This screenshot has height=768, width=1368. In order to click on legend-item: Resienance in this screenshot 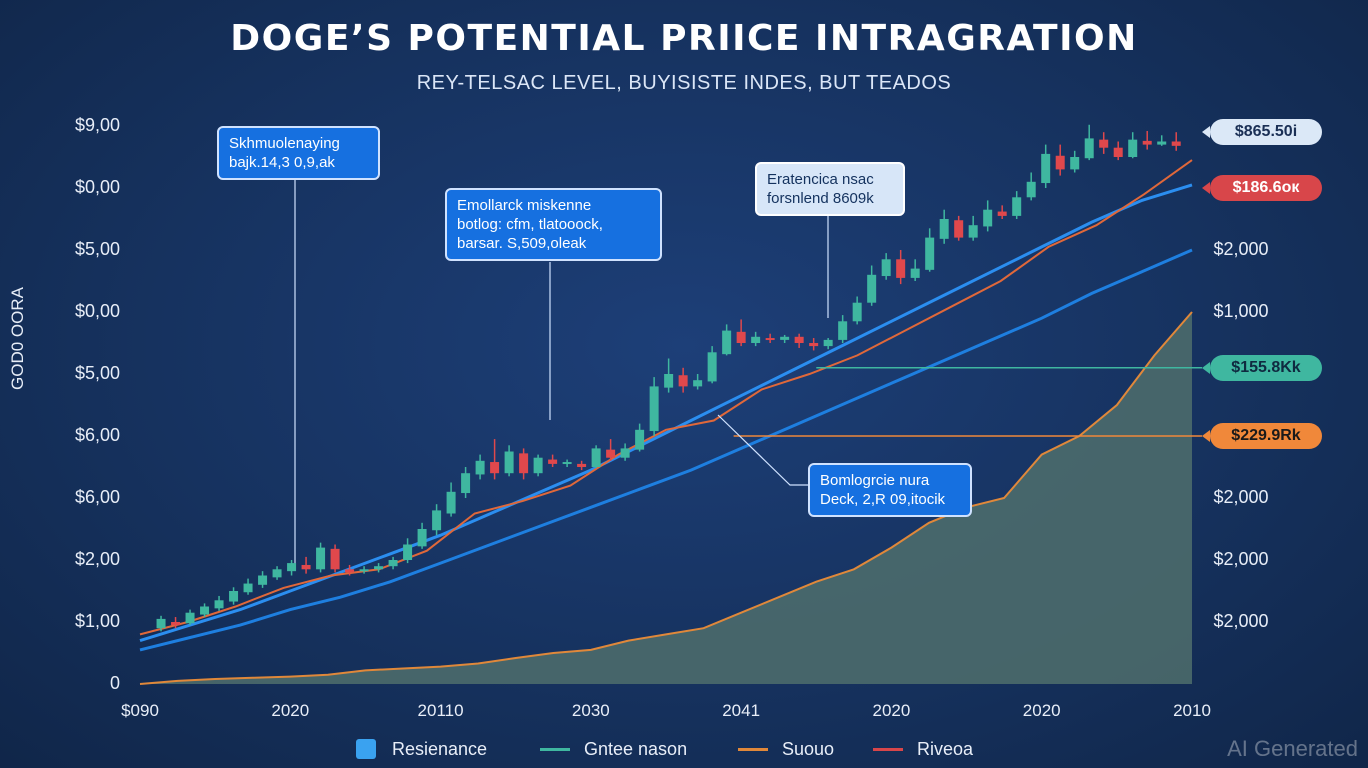, I will do `click(421, 749)`.